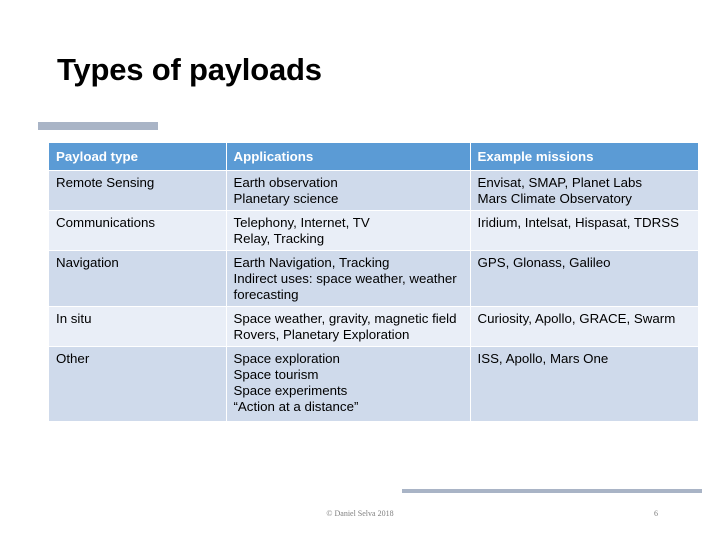 Image resolution: width=720 pixels, height=540 pixels. What do you see at coordinates (584, 278) in the screenshot?
I see `missions-cell: GPS, Glonass, Galileo` at bounding box center [584, 278].